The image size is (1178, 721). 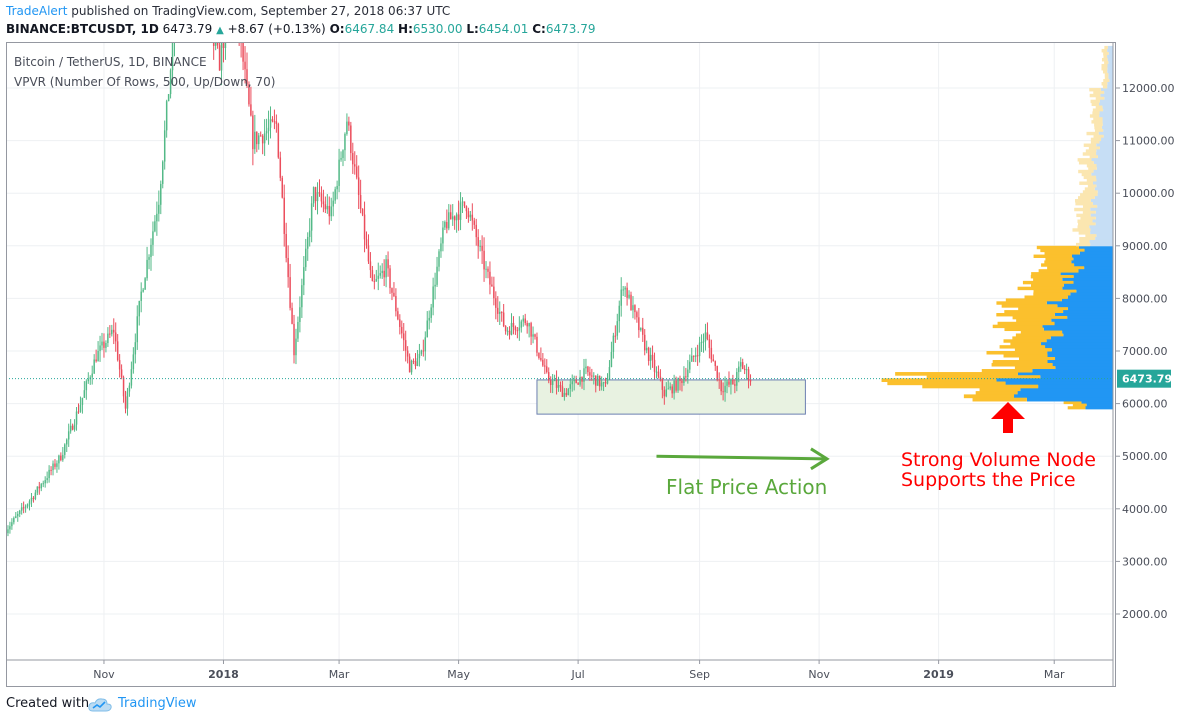 What do you see at coordinates (37, 11) in the screenshot?
I see `author-link: TradeAlert` at bounding box center [37, 11].